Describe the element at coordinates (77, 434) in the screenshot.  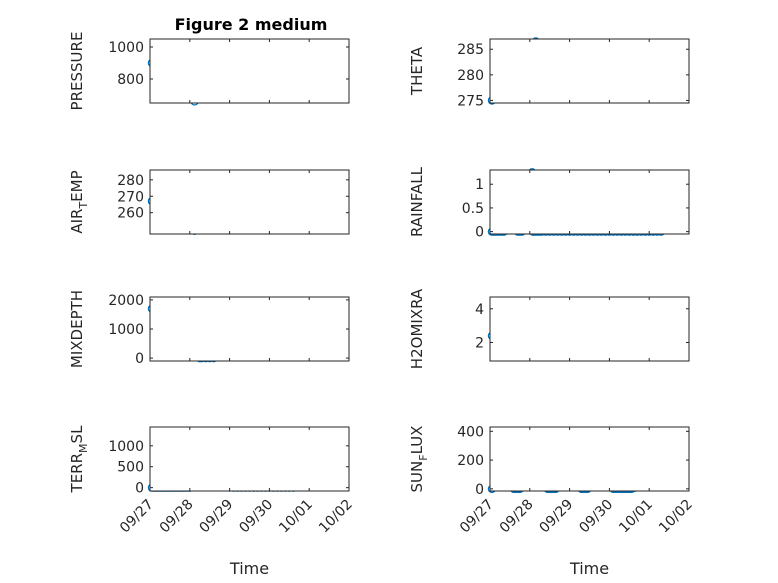
I see `y-axis-label-suffix: SL` at that location.